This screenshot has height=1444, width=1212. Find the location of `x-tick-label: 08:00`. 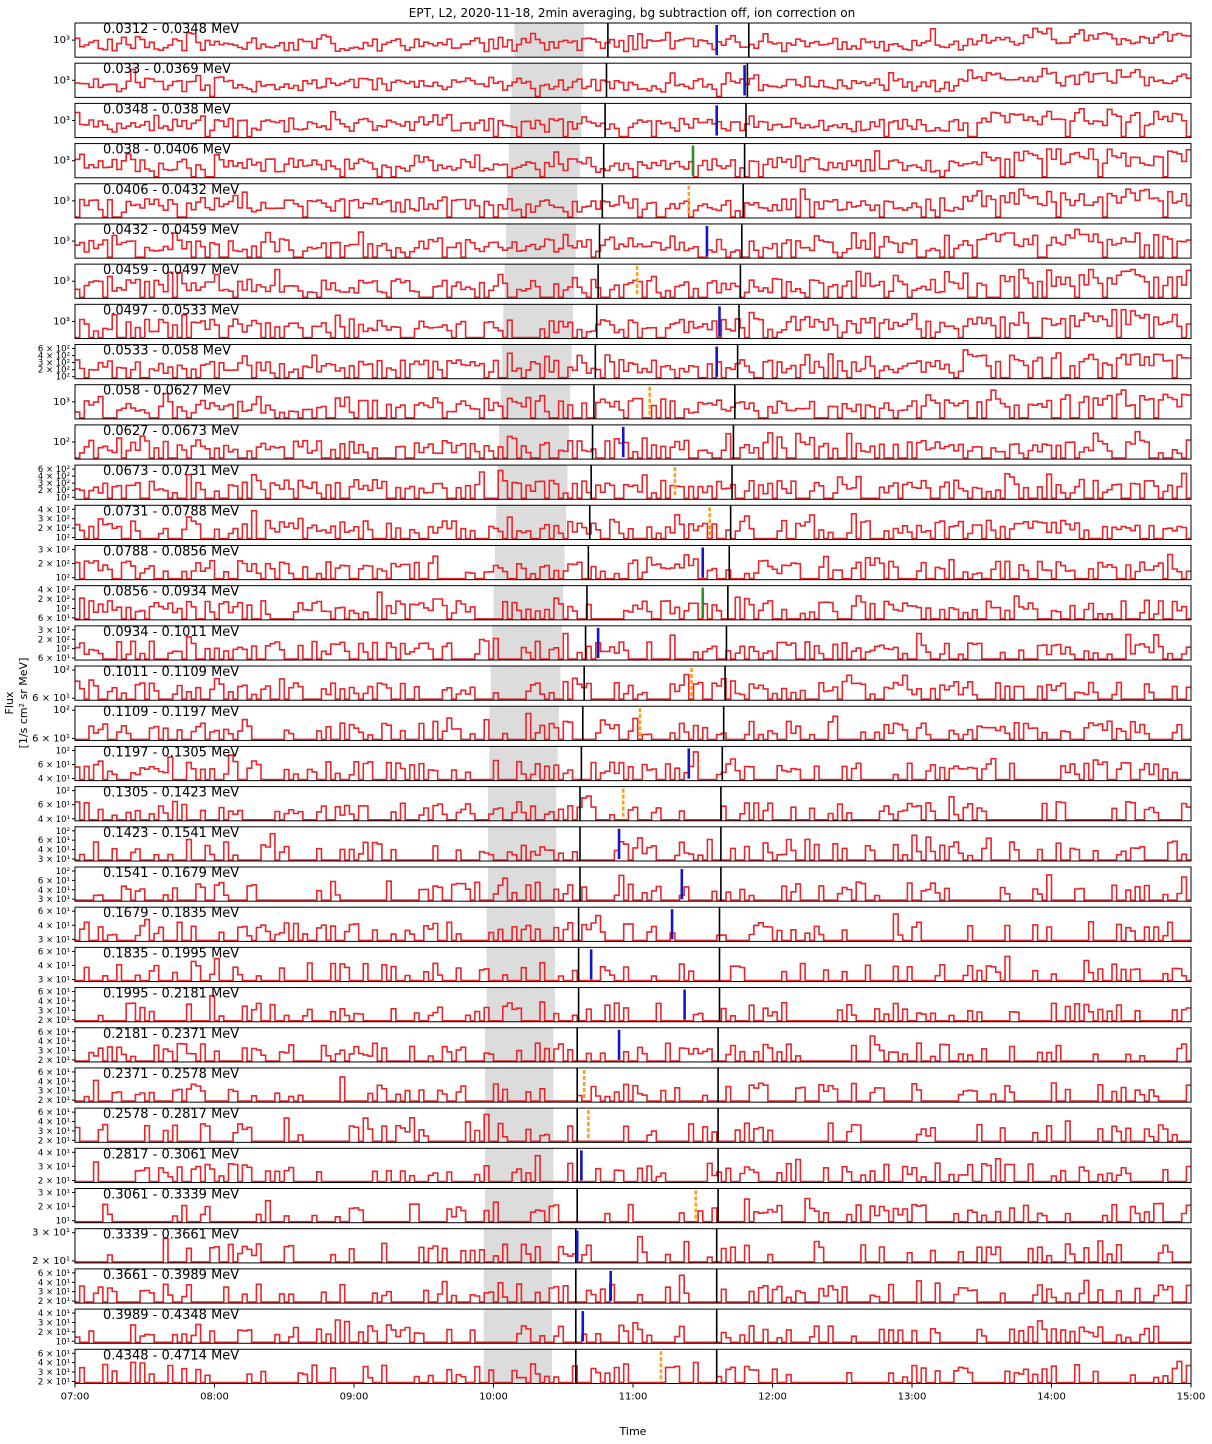

x-tick-label: 08:00 is located at coordinates (214, 1396).